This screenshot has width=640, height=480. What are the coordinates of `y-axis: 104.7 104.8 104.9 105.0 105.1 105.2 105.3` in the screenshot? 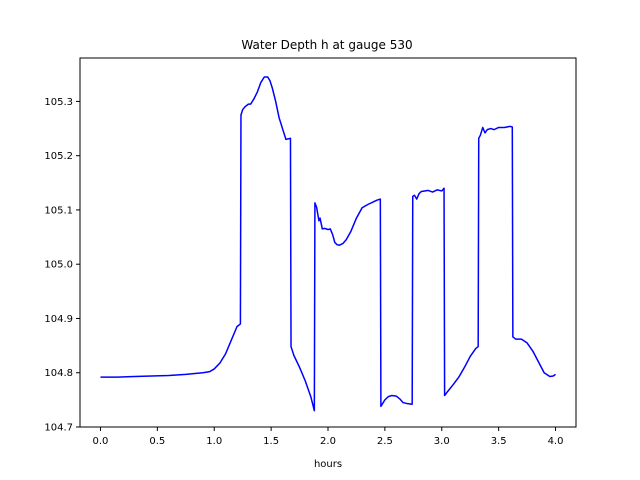 It's located at (62, 265).